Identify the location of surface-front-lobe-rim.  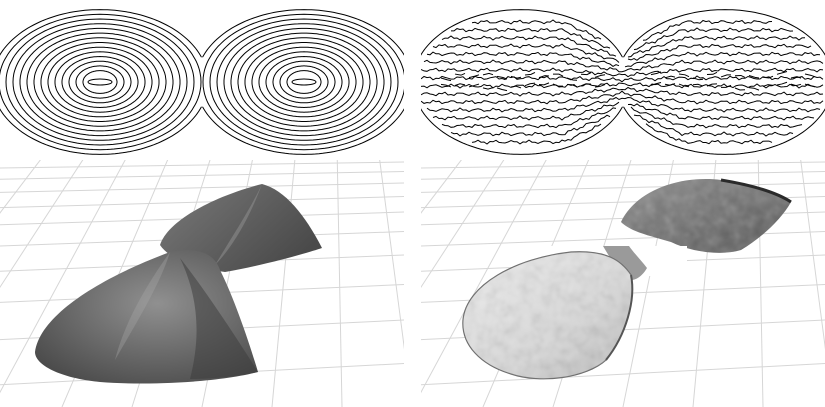
(619, 317).